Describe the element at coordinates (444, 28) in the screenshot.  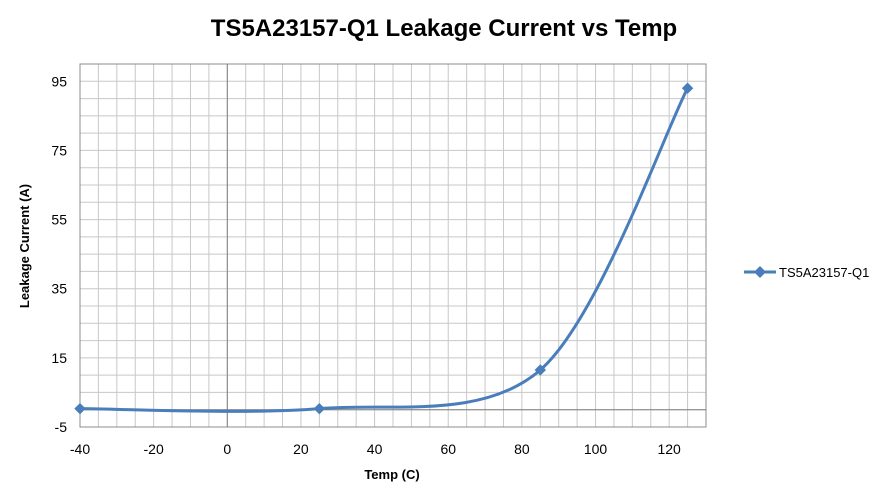
I see `chart-title: TS5A23157-Q1 Leakage Current vs Temp` at that location.